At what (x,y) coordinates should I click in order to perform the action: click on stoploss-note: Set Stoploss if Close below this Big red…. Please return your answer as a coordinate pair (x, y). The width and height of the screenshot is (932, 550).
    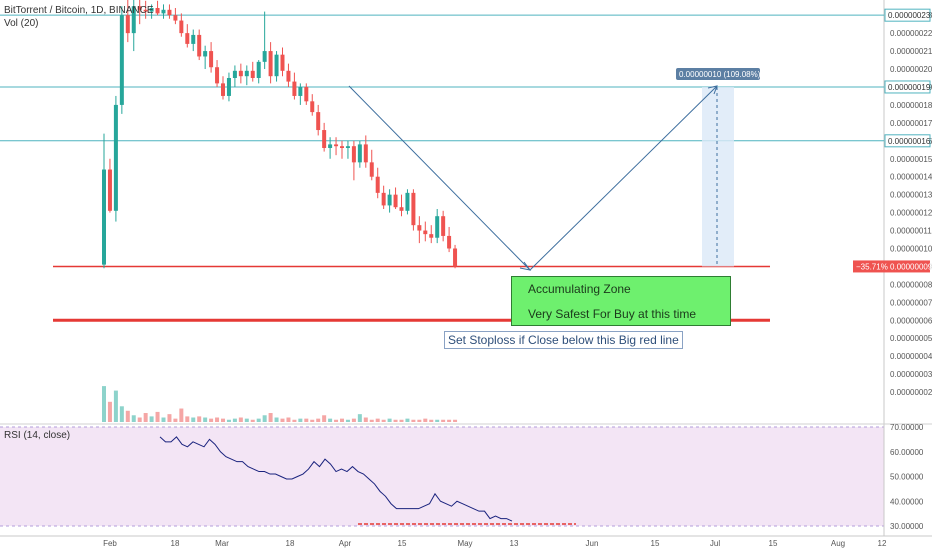
    Looking at the image, I should click on (563, 340).